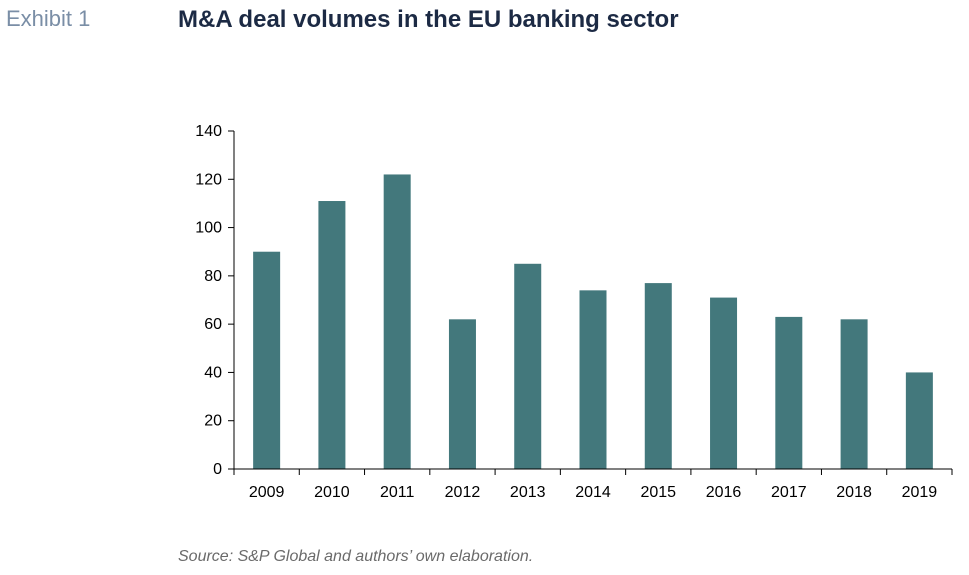  I want to click on bar-2017, so click(789, 392).